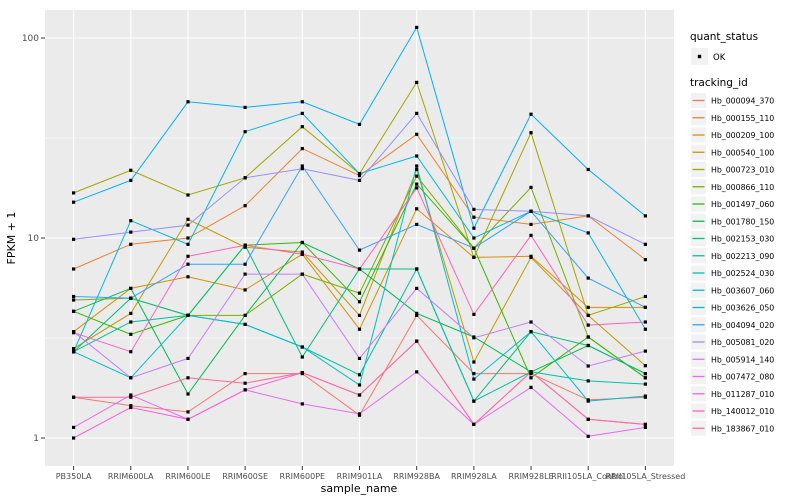 The height and width of the screenshot is (500, 800). Describe the element at coordinates (742, 239) in the screenshot. I see `legend-entry-label: Hb_002153_030` at that location.